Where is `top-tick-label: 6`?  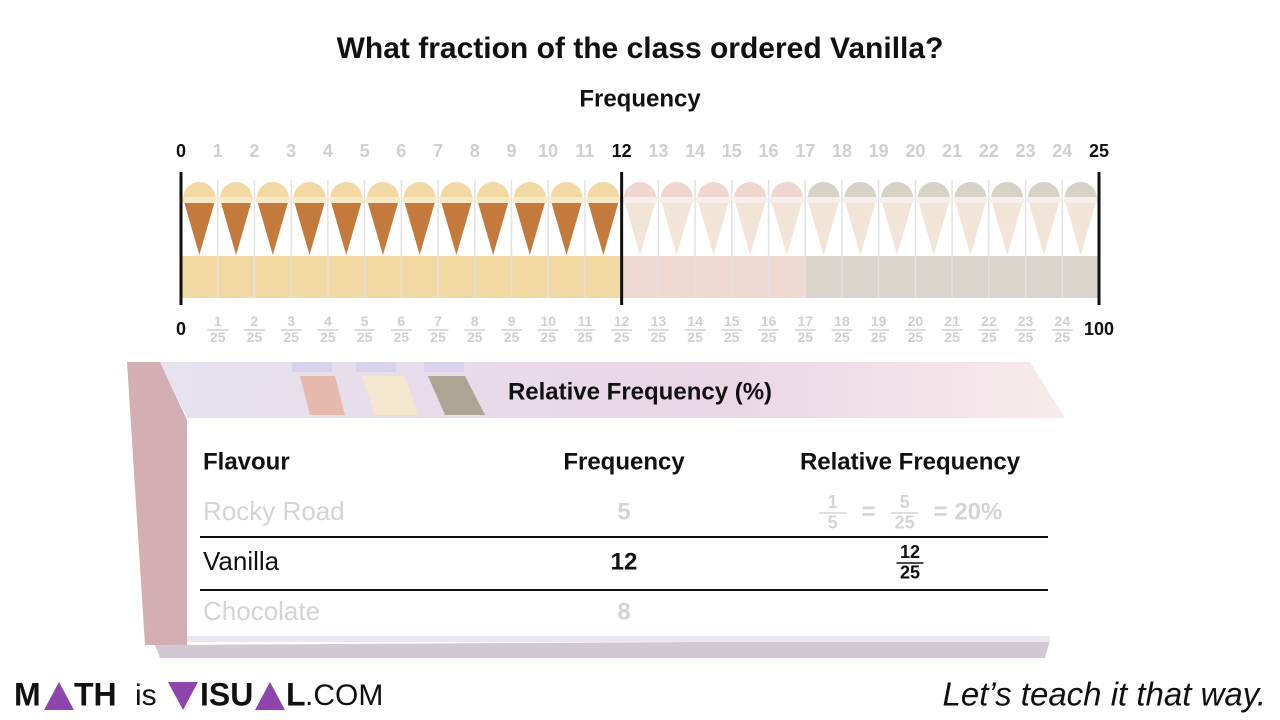 top-tick-label: 6 is located at coordinates (401, 151).